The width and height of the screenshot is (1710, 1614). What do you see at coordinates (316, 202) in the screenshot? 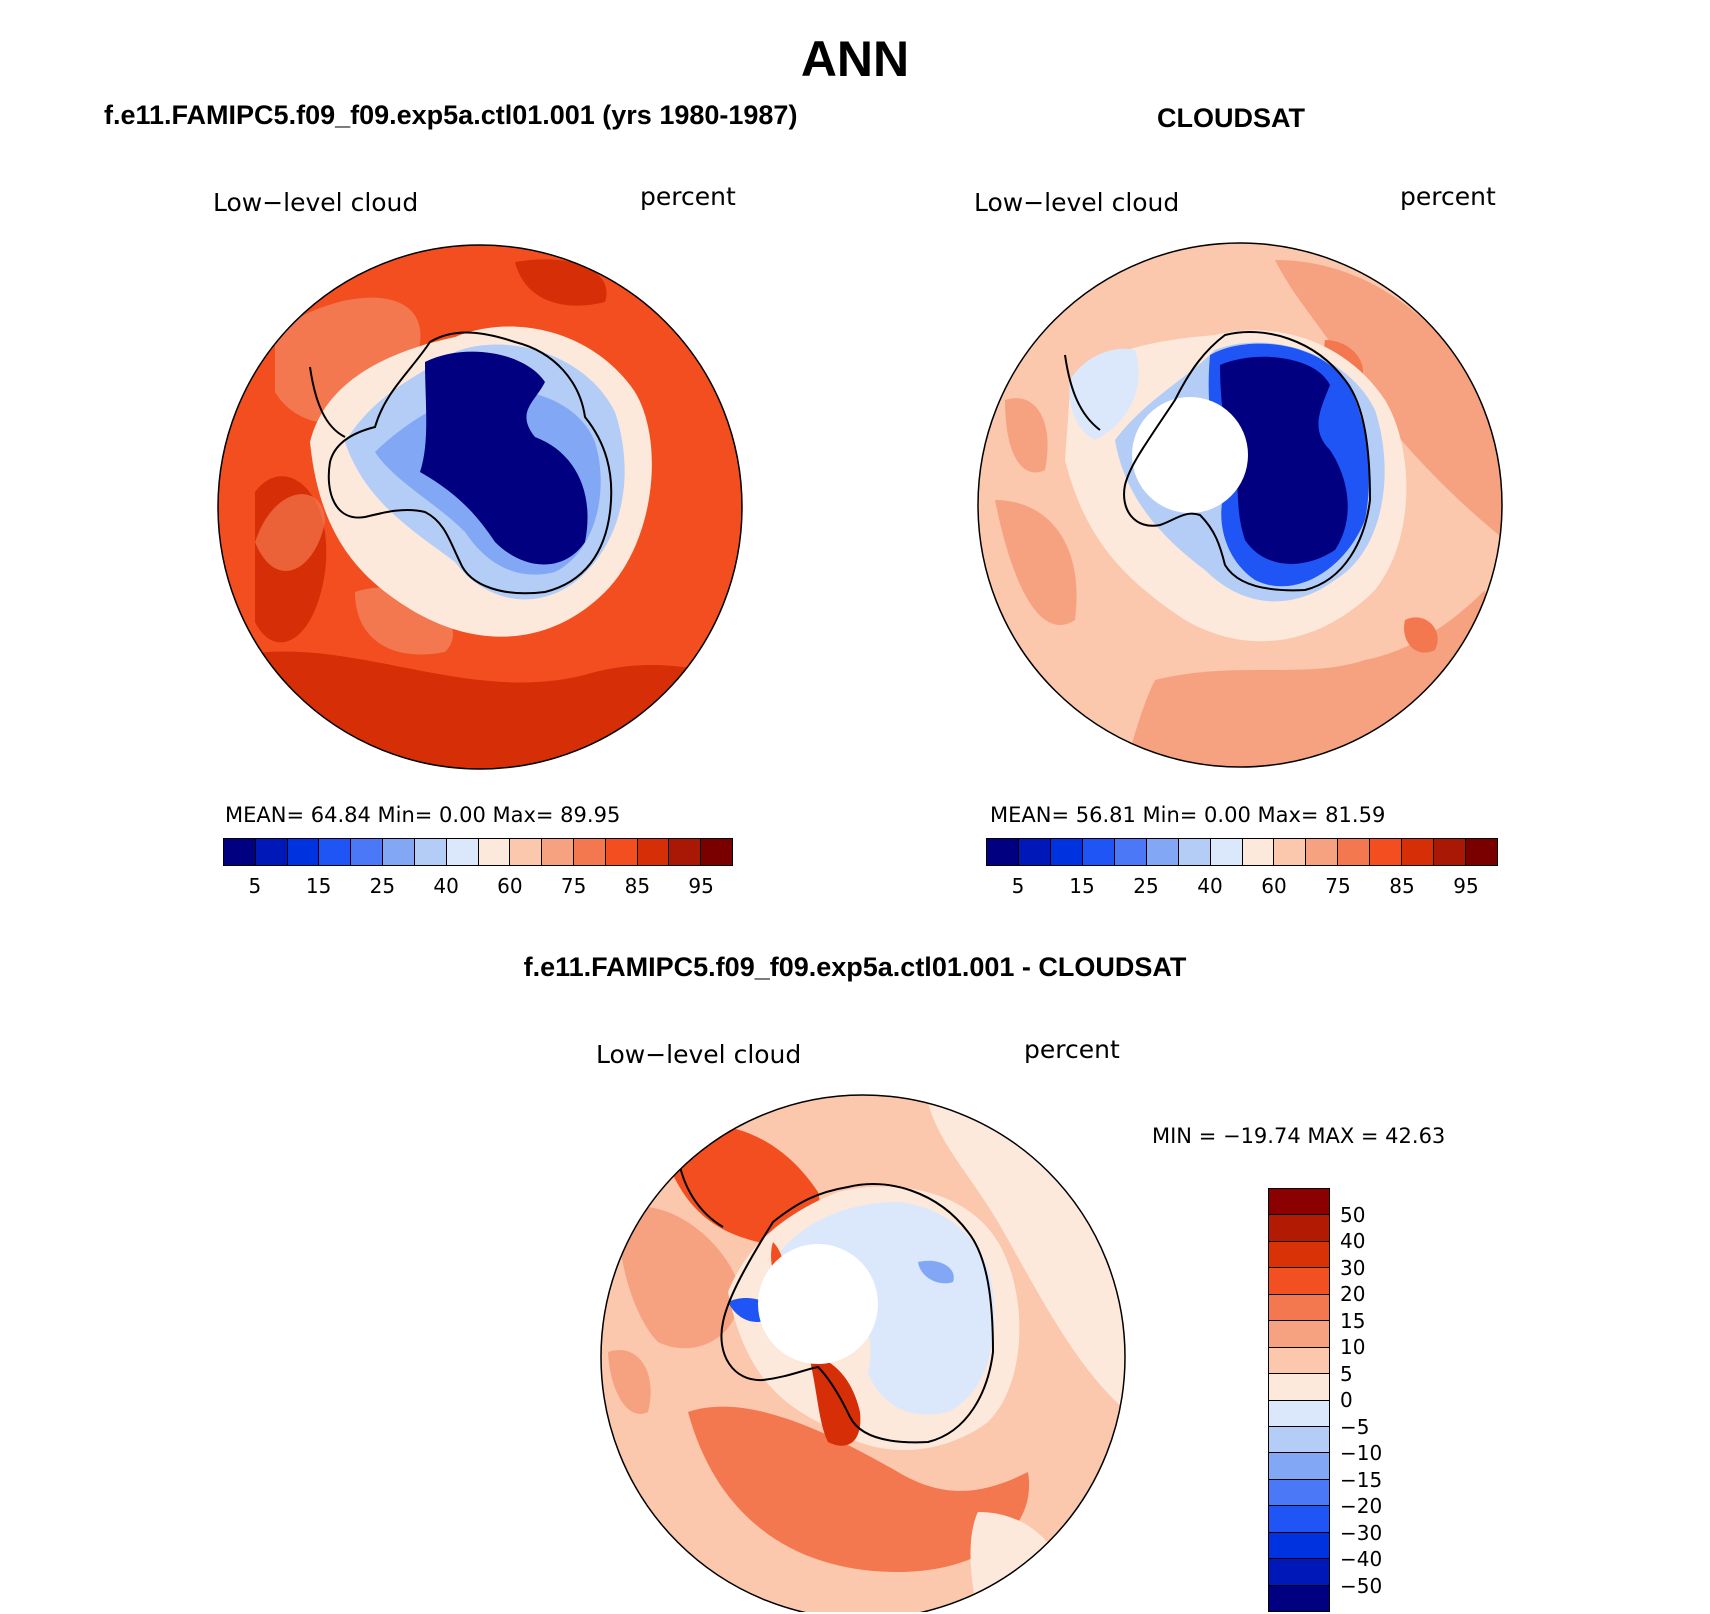
I see `panel1-variable-label: Low−level cloud` at bounding box center [316, 202].